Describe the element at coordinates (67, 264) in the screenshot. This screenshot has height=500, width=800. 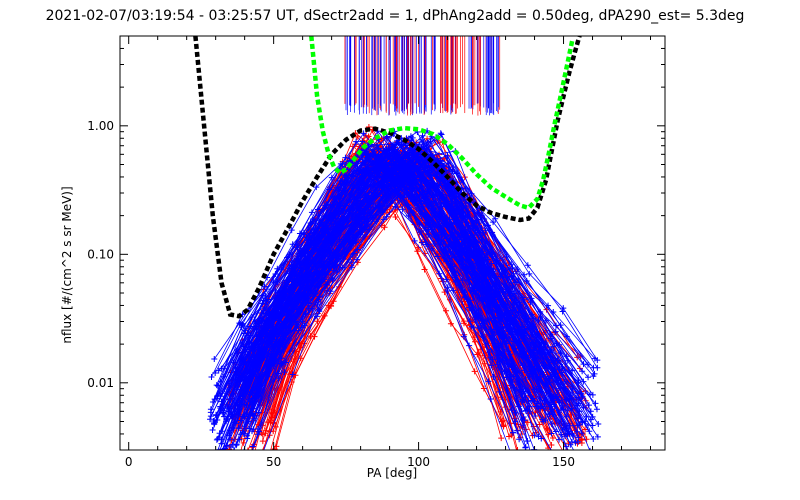
I see `y-axis-label: nflux [#/(cm^2 s sr MeV)]` at that location.